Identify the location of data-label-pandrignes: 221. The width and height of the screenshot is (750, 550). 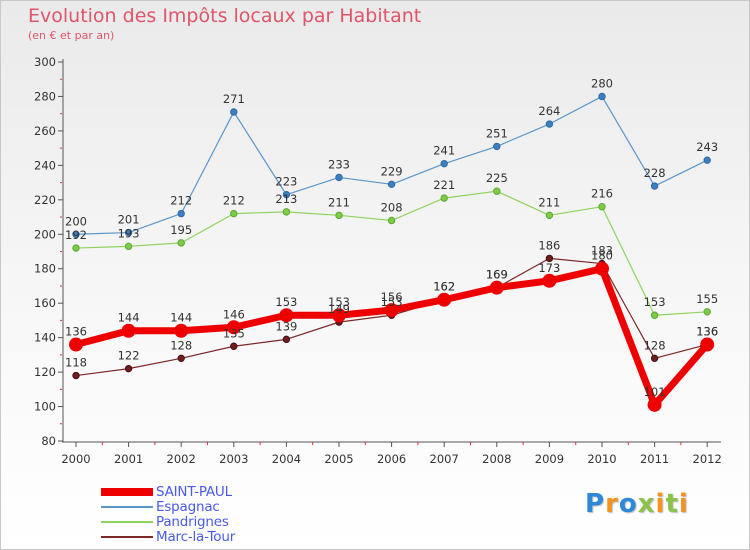
(444, 185).